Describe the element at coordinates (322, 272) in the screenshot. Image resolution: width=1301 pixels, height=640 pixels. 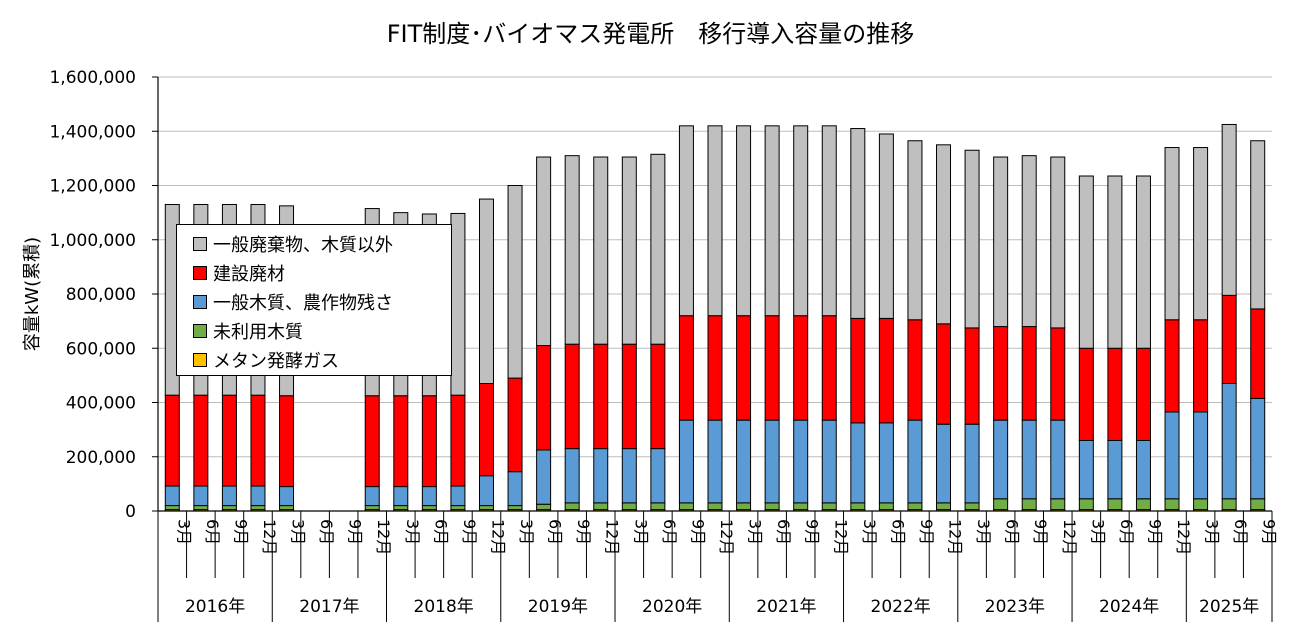
I see `legend-item: 建設廃材` at that location.